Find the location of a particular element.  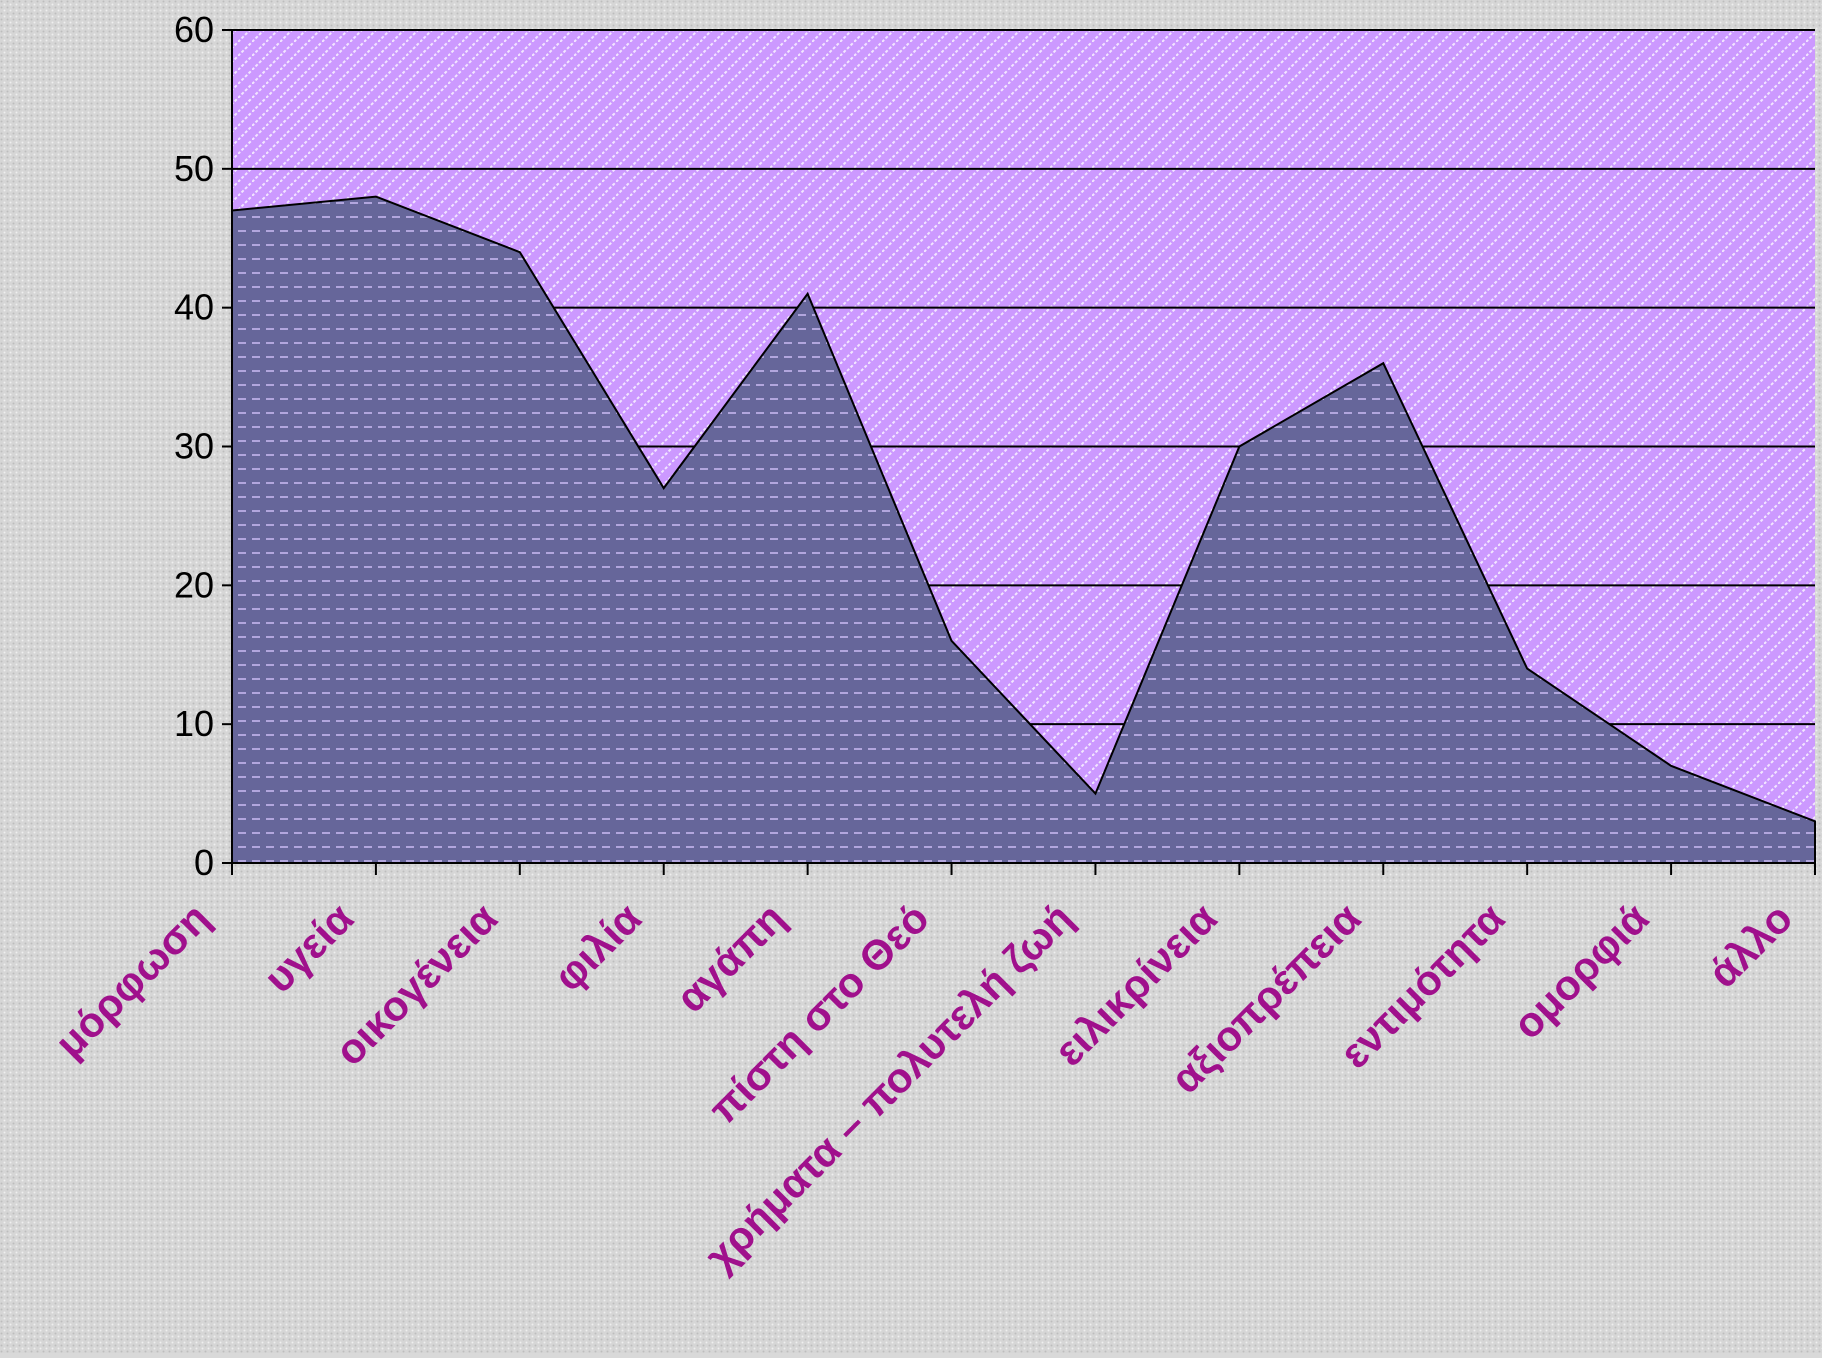

y-axis-tick-labels: 0 10 20 30 40 50 60 is located at coordinates (194, 446).